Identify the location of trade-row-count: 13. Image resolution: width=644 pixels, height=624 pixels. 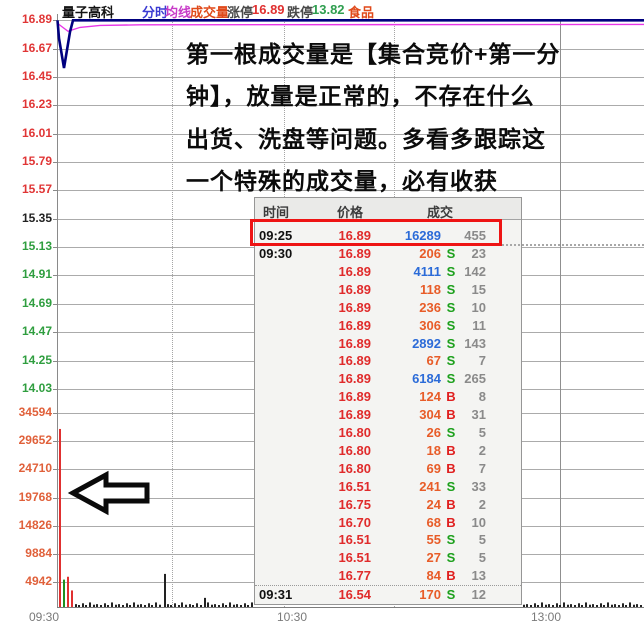
(478, 576).